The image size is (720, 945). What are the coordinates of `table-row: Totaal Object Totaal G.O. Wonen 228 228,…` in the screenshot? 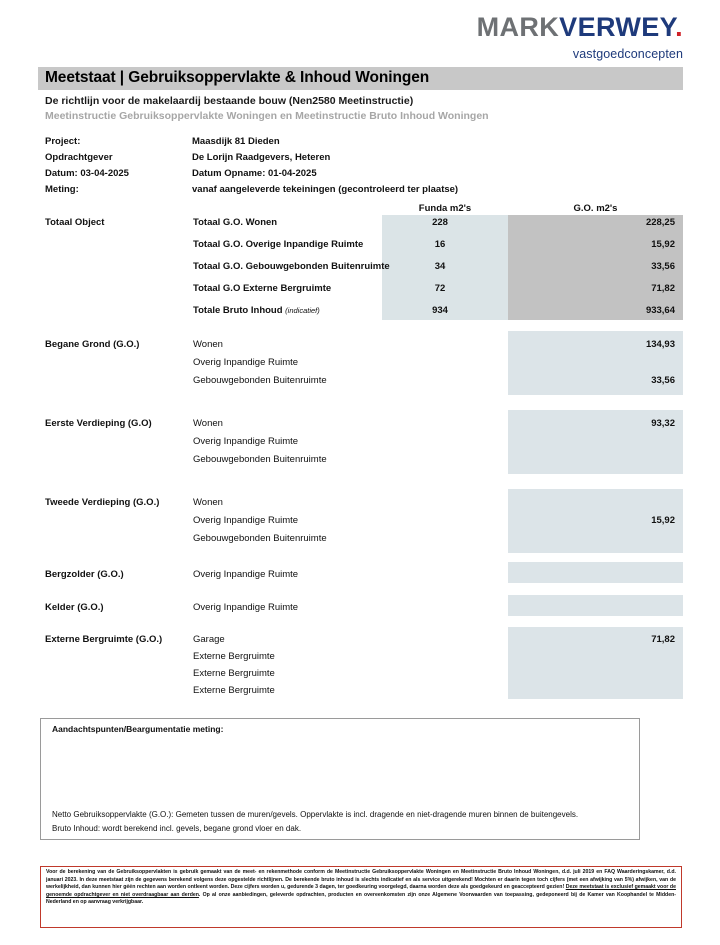 It's located at (360, 223).